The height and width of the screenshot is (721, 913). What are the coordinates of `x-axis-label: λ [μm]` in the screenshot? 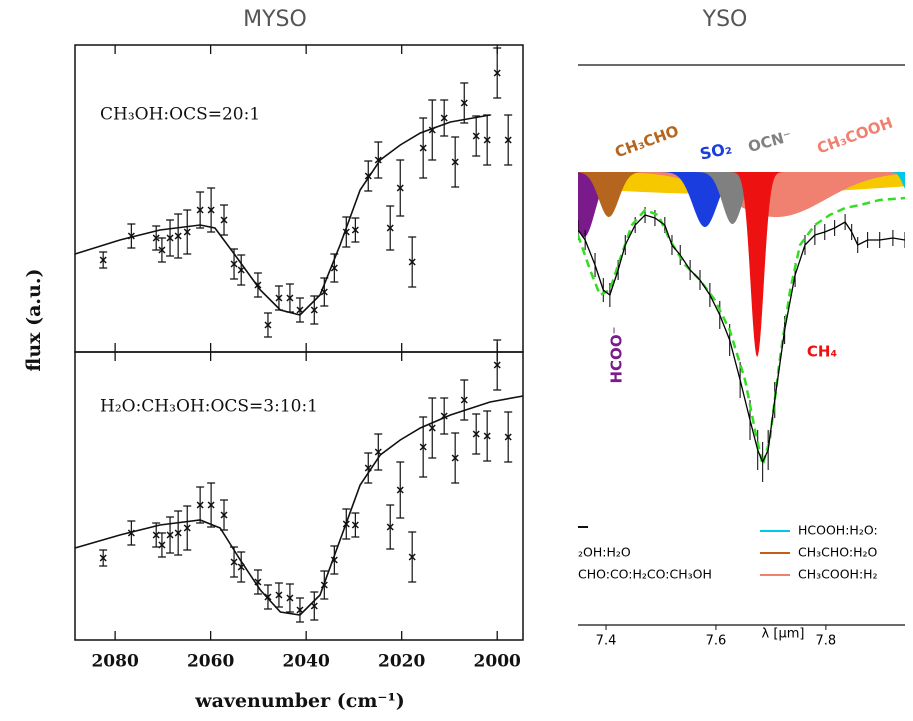 It's located at (783, 634).